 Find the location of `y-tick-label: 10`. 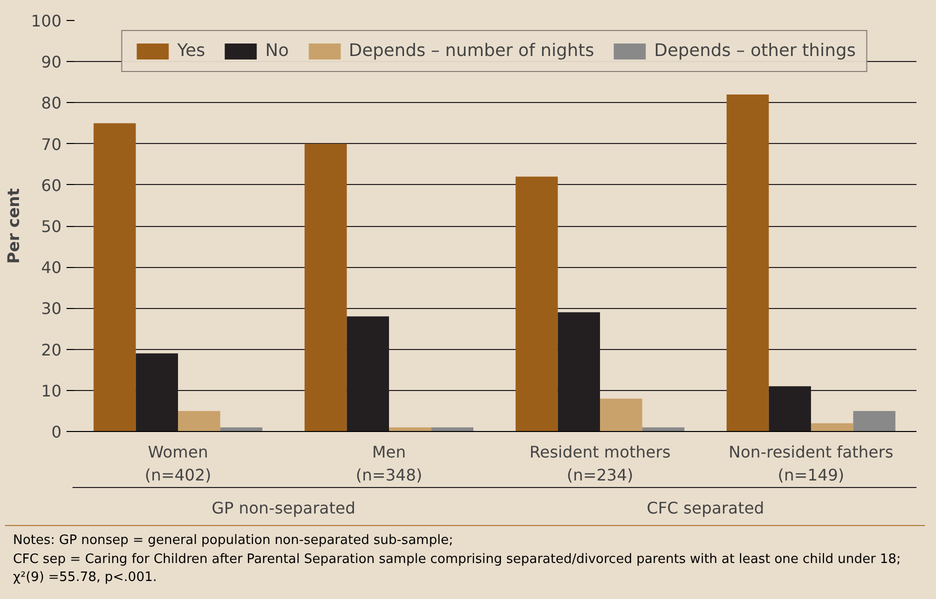

y-tick-label: 10 is located at coordinates (51, 390).